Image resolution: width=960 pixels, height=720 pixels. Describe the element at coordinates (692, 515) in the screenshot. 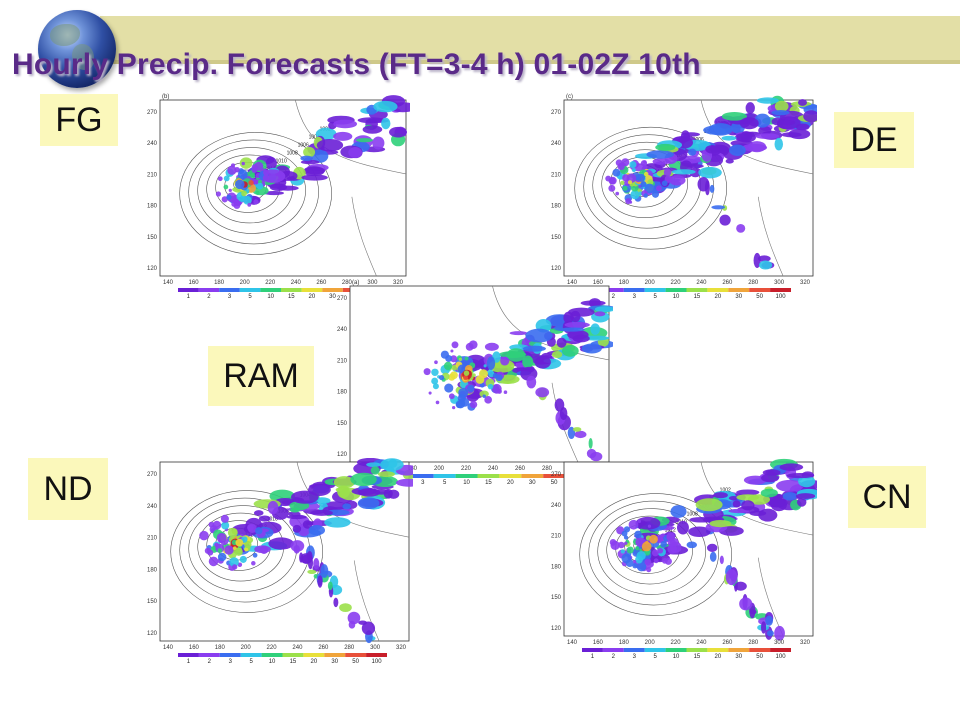

I see `isobar-label: 1008` at that location.